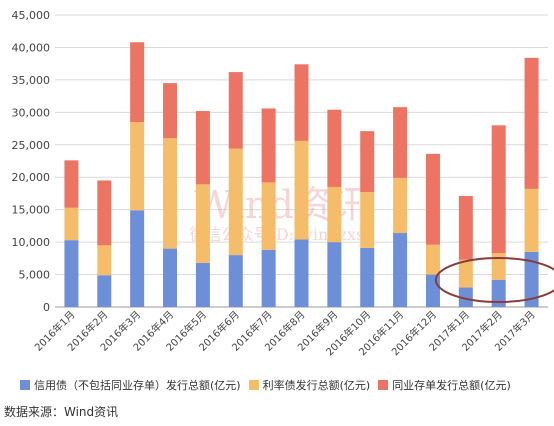 The image size is (554, 426). What do you see at coordinates (31, 242) in the screenshot?
I see `y-tick-label: 10,000` at bounding box center [31, 242].